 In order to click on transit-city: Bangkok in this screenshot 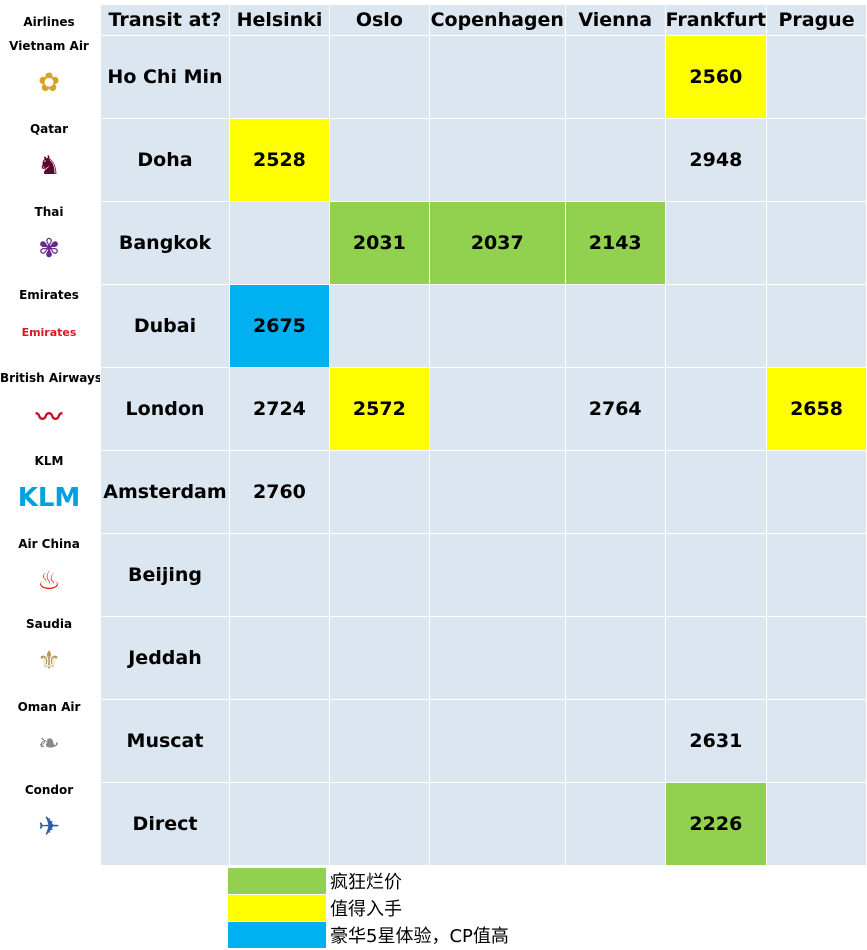, I will do `click(165, 243)`.